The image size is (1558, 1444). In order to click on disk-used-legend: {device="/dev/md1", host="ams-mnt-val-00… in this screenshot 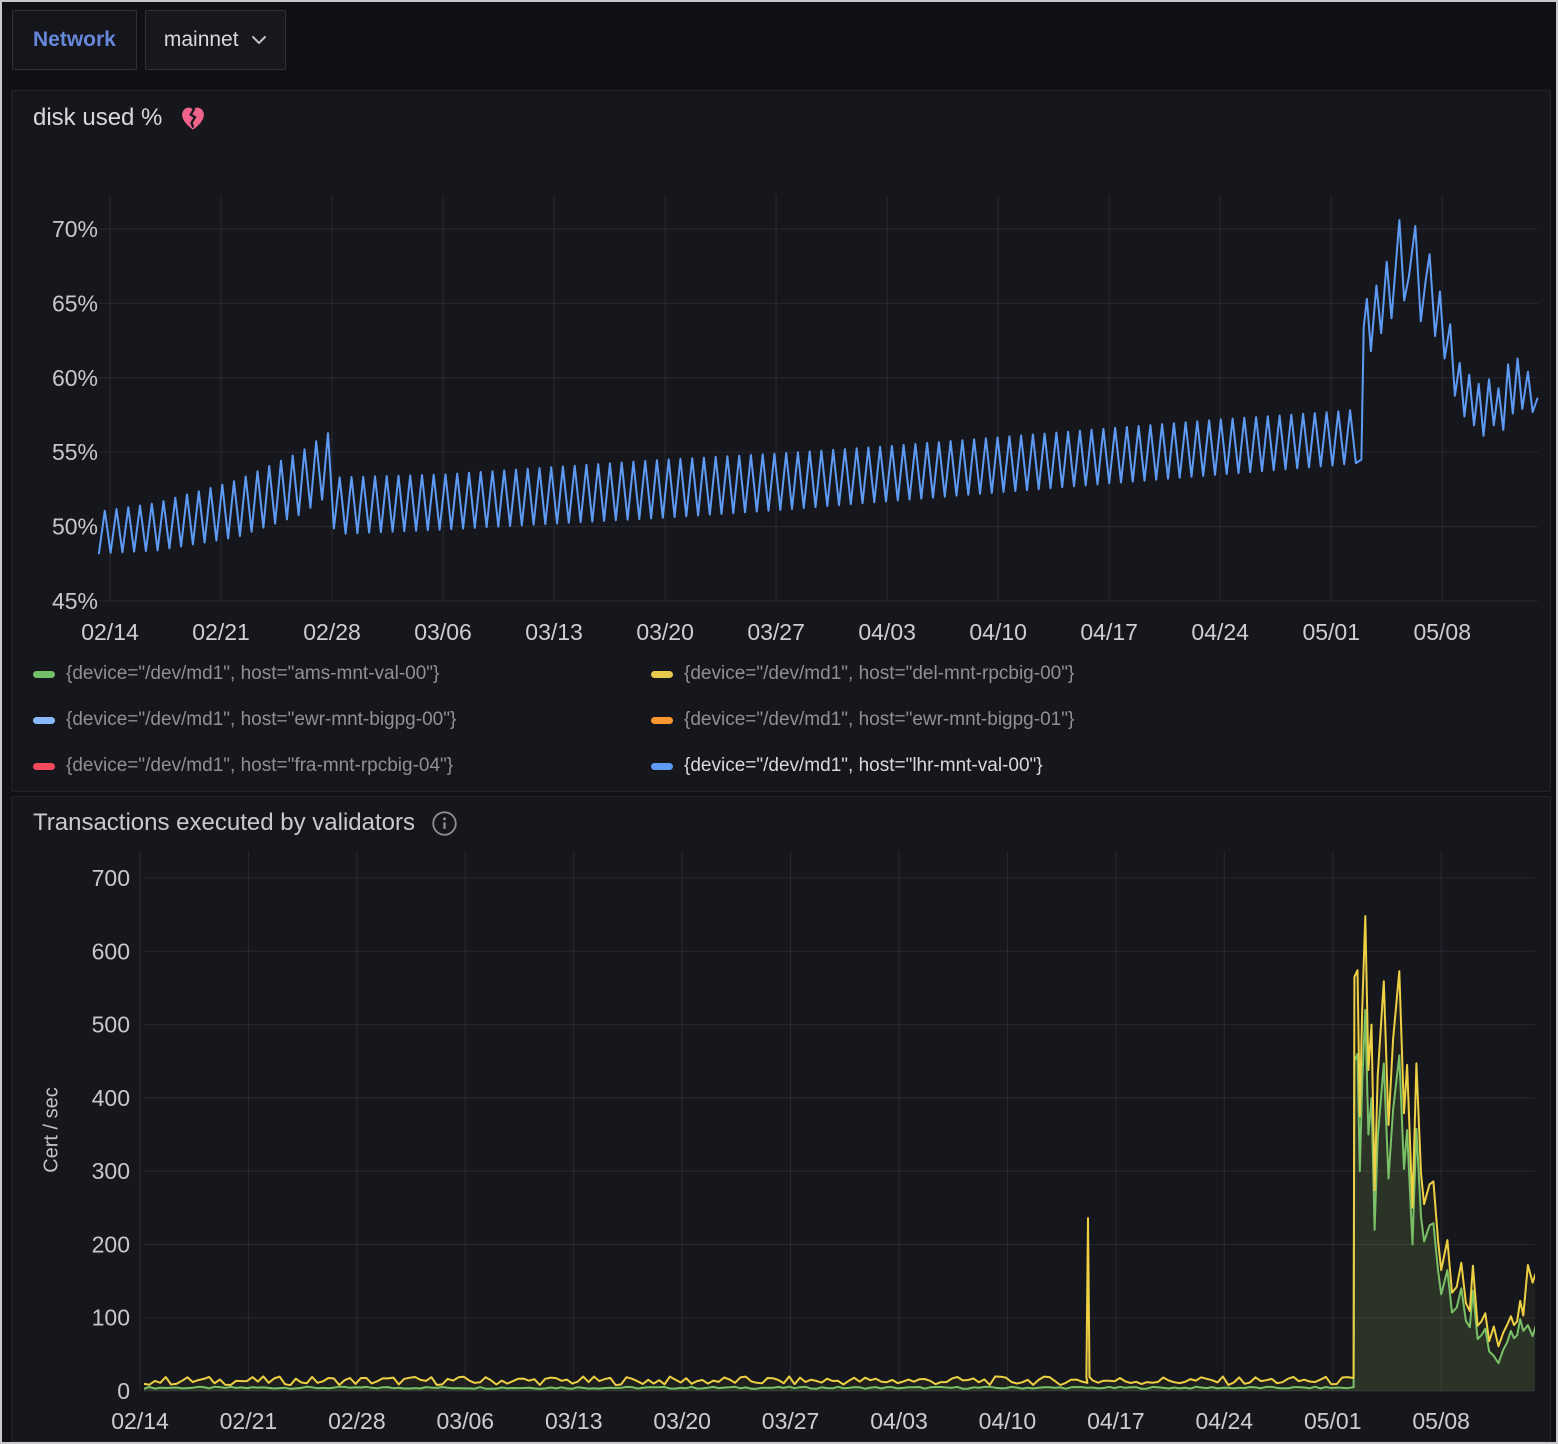, I will do `click(553, 720)`.